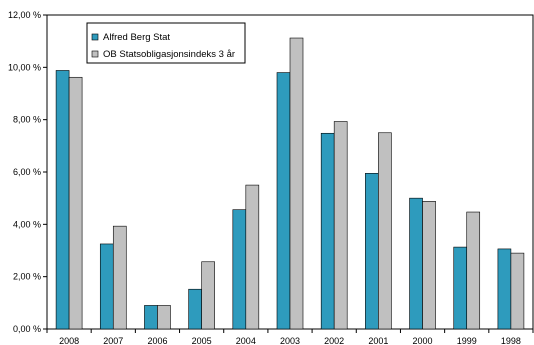 The height and width of the screenshot is (345, 534). I want to click on y-tick-label: 12,00 %, so click(24, 15).